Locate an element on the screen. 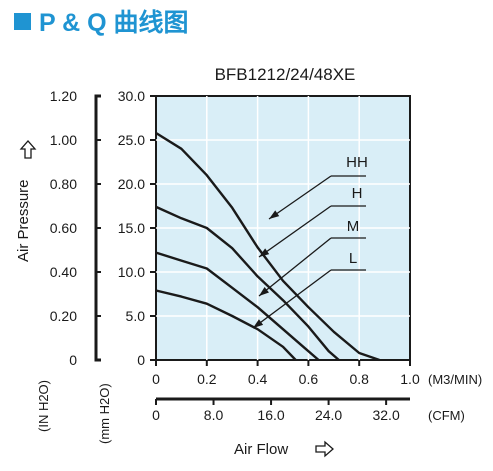  x-tick-m3-label: 1.0 is located at coordinates (410, 379).